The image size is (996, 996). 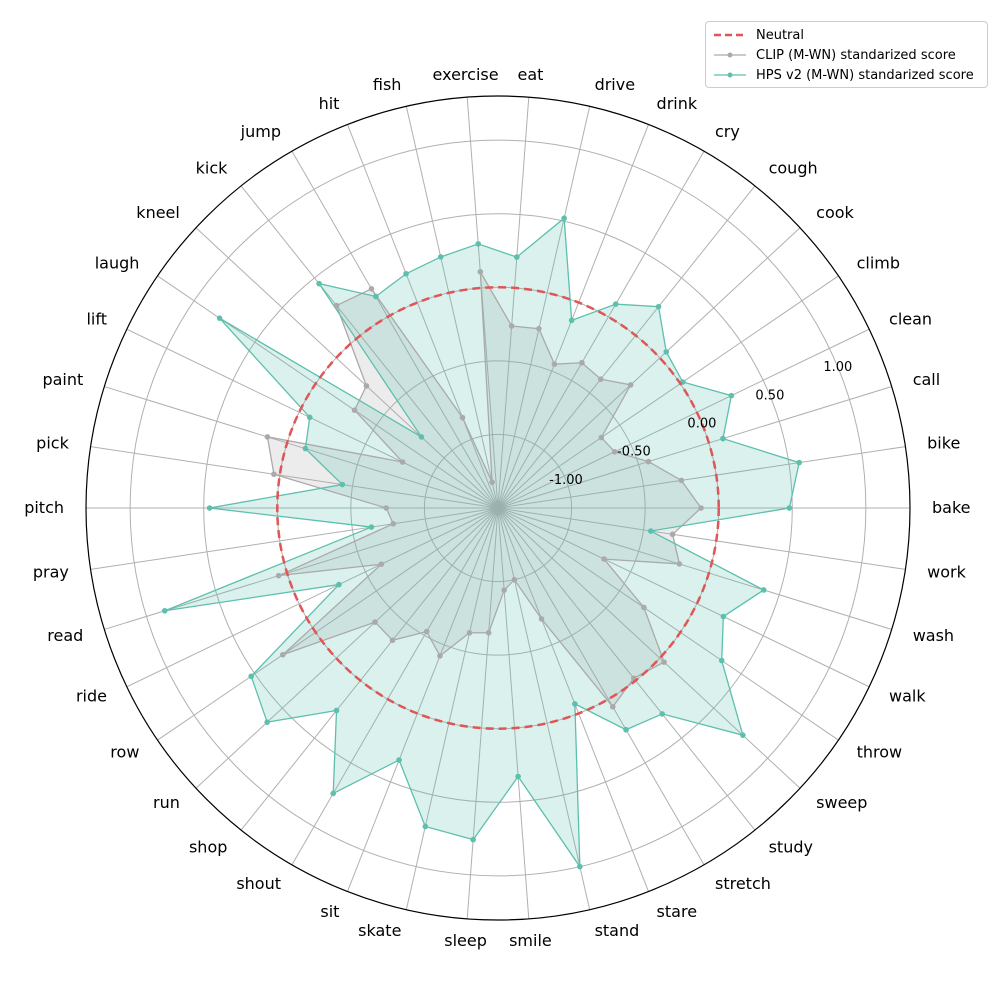 I want to click on series-1-point-cry, so click(x=615, y=304).